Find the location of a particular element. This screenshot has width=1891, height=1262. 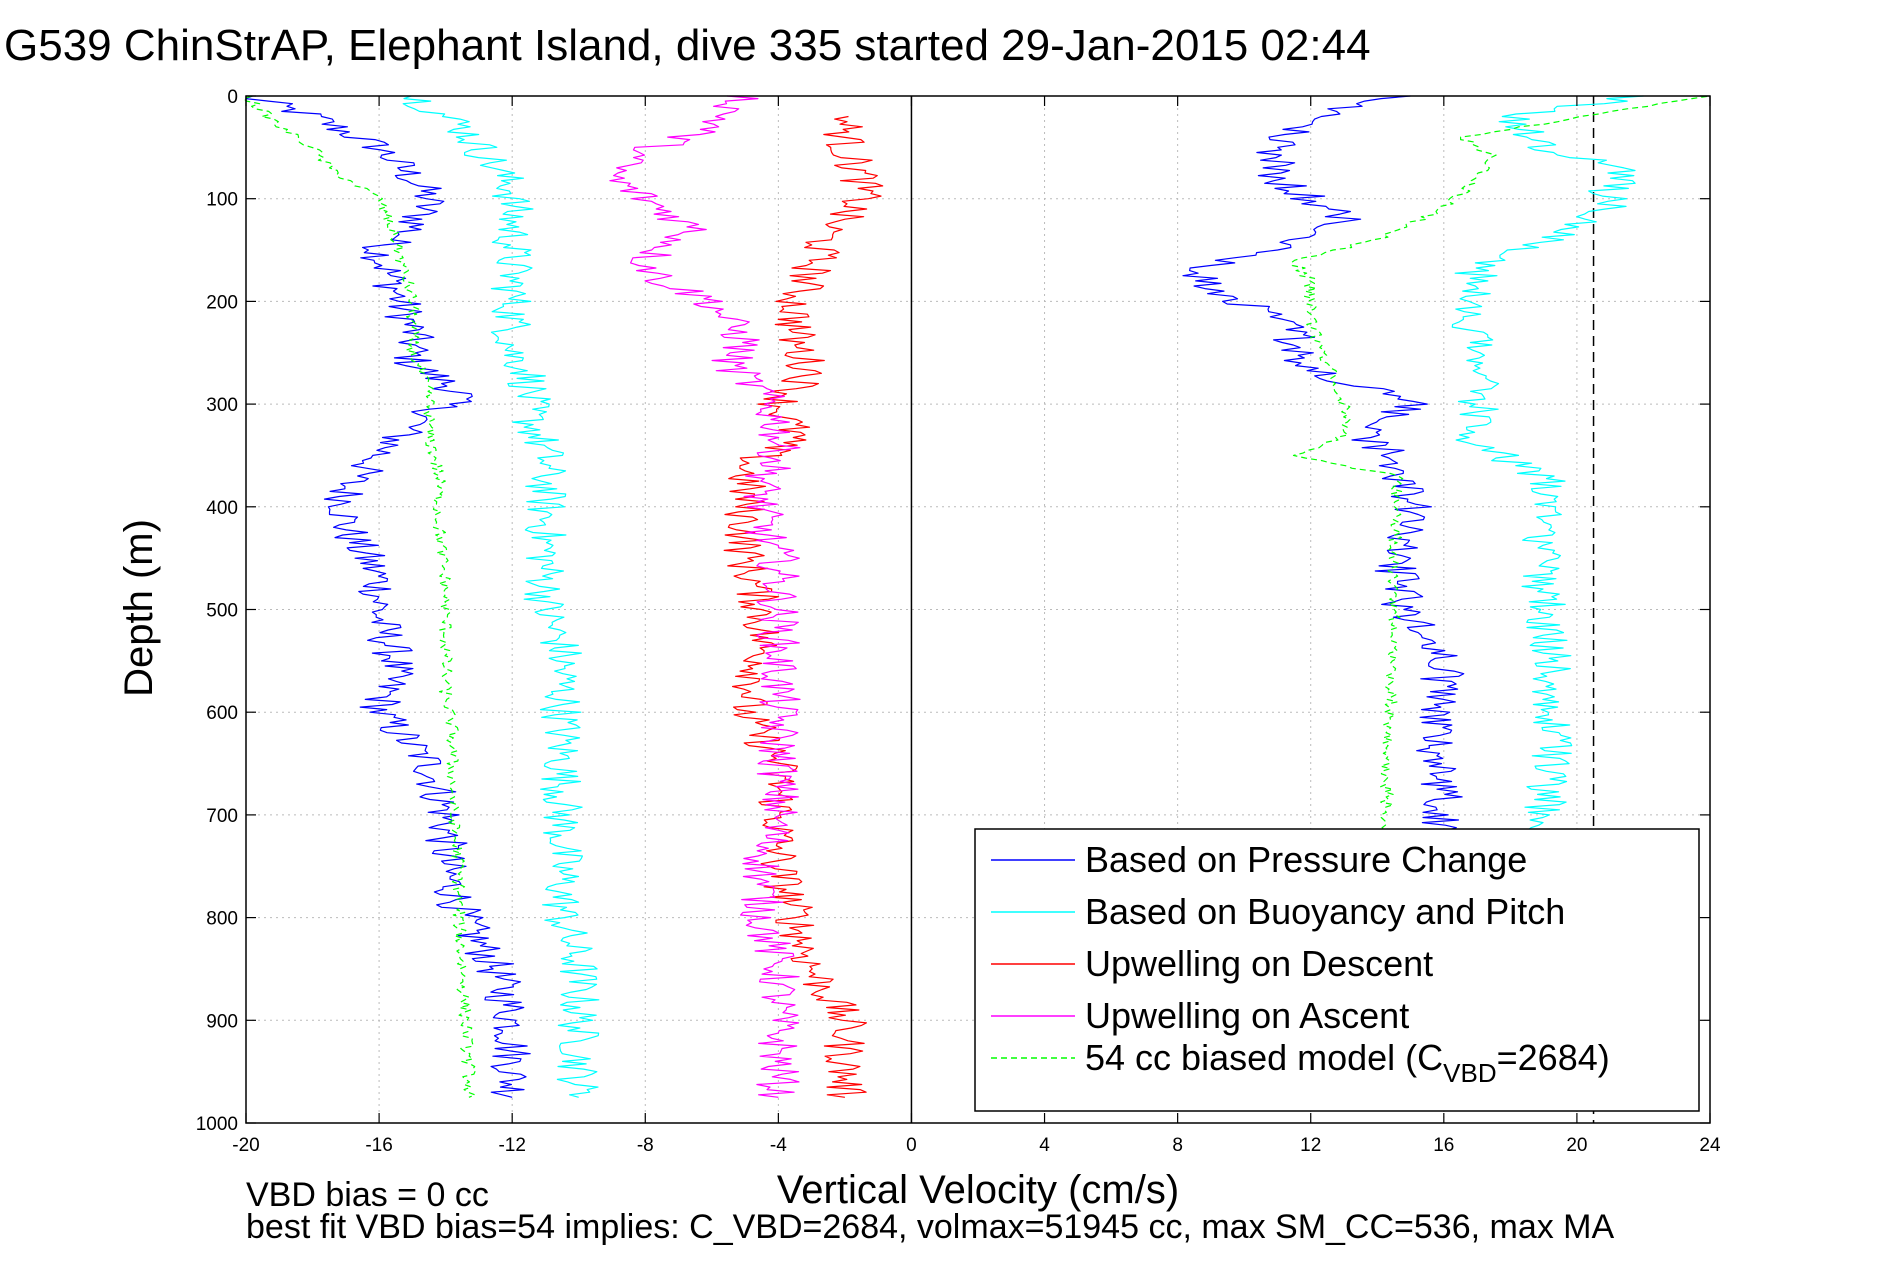

legend-box is located at coordinates (1337, 970).